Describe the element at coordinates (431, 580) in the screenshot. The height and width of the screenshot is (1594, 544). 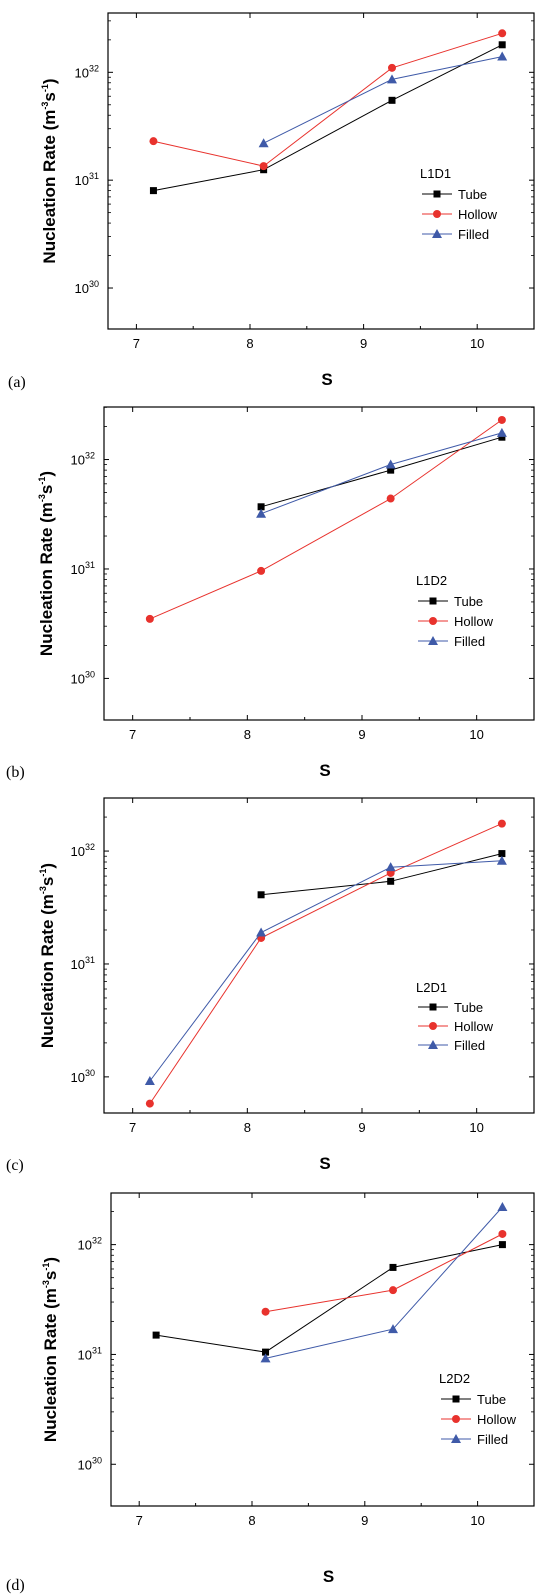
I see `legend-title: L1D2` at that location.